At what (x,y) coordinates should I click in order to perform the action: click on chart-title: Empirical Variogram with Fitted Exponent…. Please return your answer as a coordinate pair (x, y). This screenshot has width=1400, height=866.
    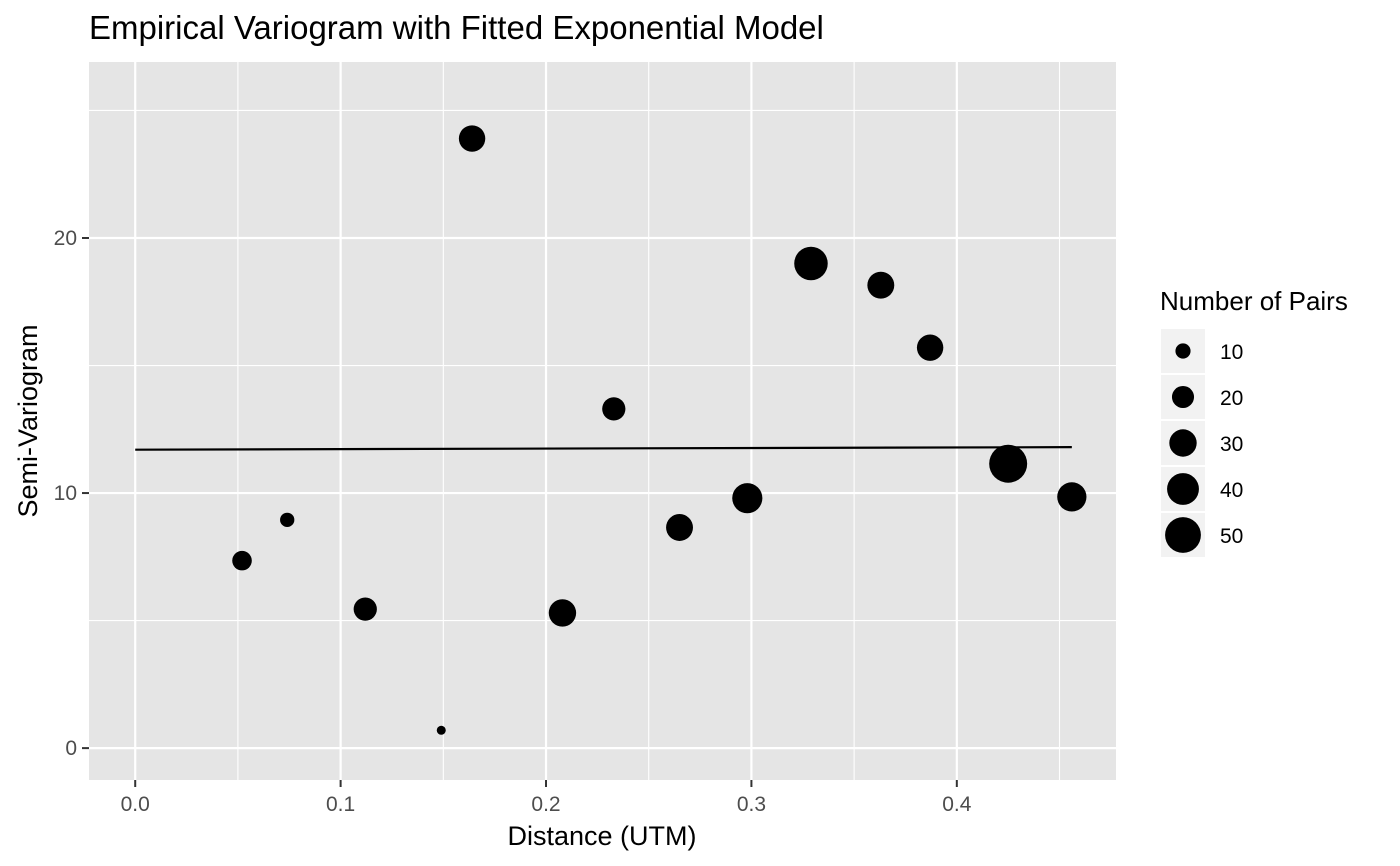
    Looking at the image, I should click on (456, 27).